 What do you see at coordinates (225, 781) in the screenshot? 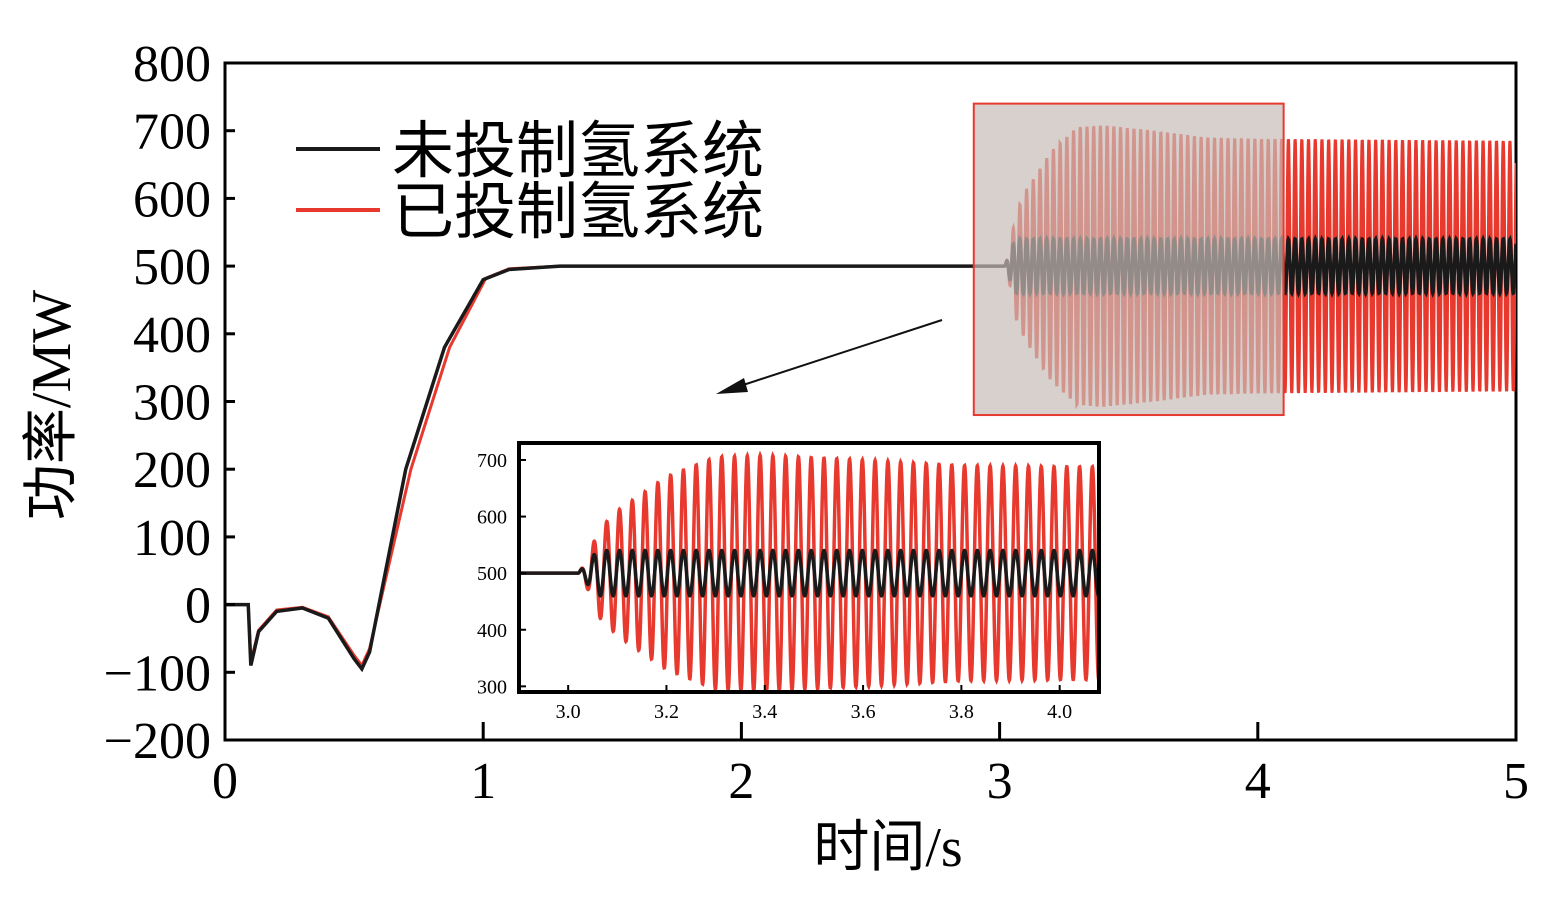
I see `x-tick-label: 0` at bounding box center [225, 781].